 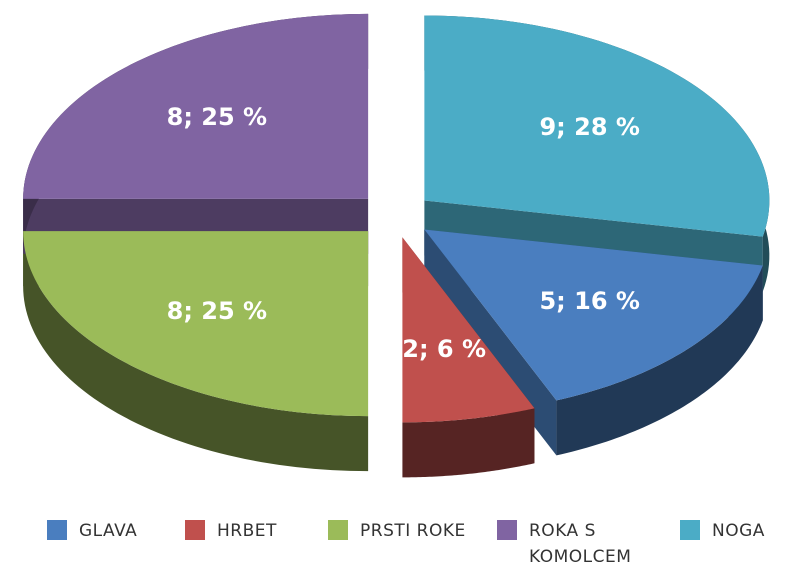 I want to click on legend-label: NOGA, so click(x=738, y=531).